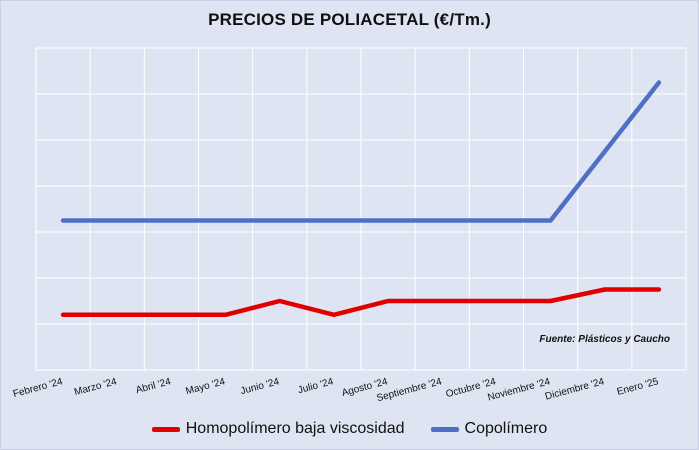  What do you see at coordinates (260, 386) in the screenshot?
I see `x-tick-label: Junio '24` at bounding box center [260, 386].